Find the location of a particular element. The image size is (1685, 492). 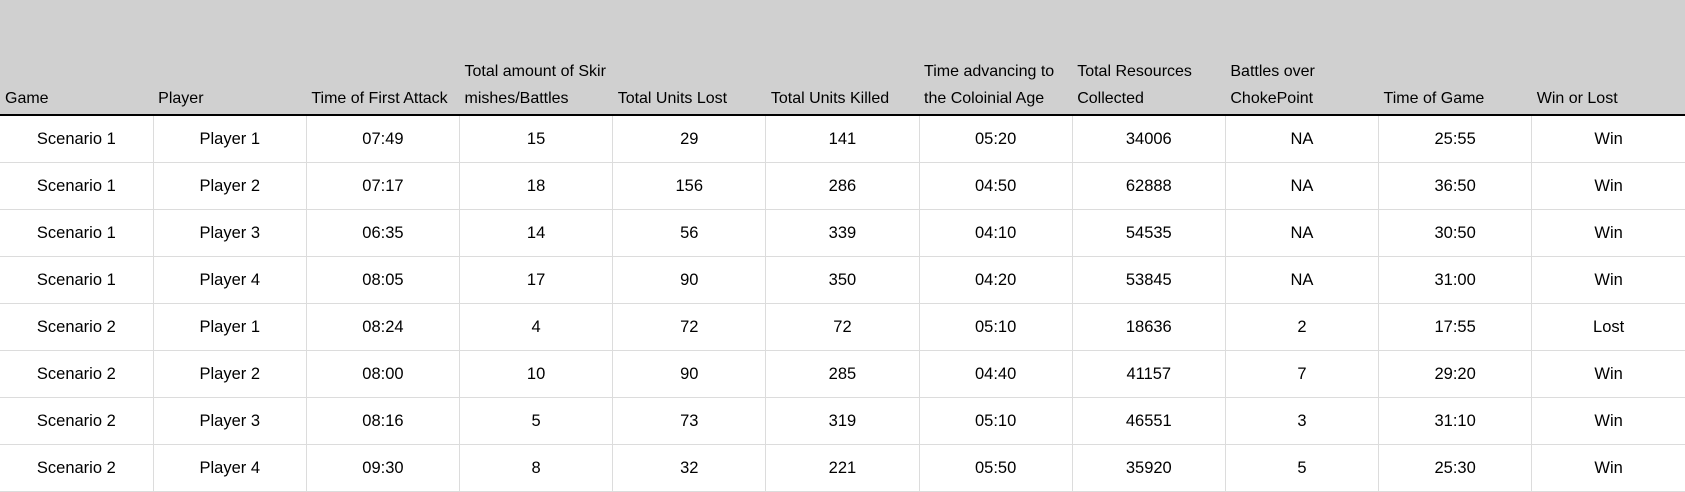

table-cell: 08:16 is located at coordinates (383, 421).